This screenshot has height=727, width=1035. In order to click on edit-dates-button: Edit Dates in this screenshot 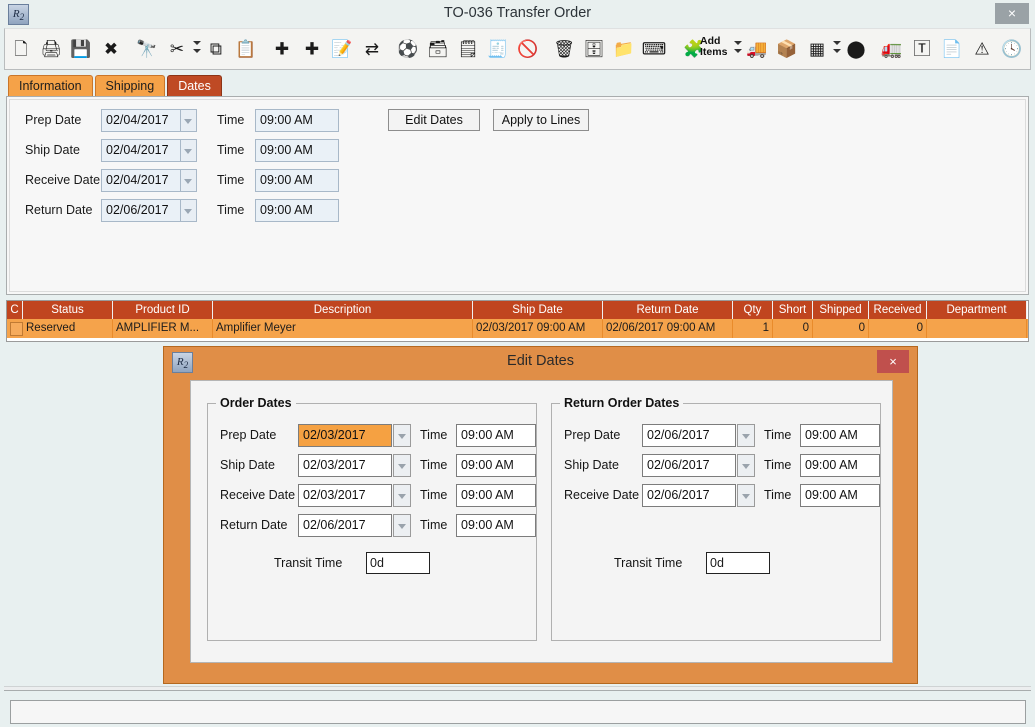, I will do `click(434, 120)`.